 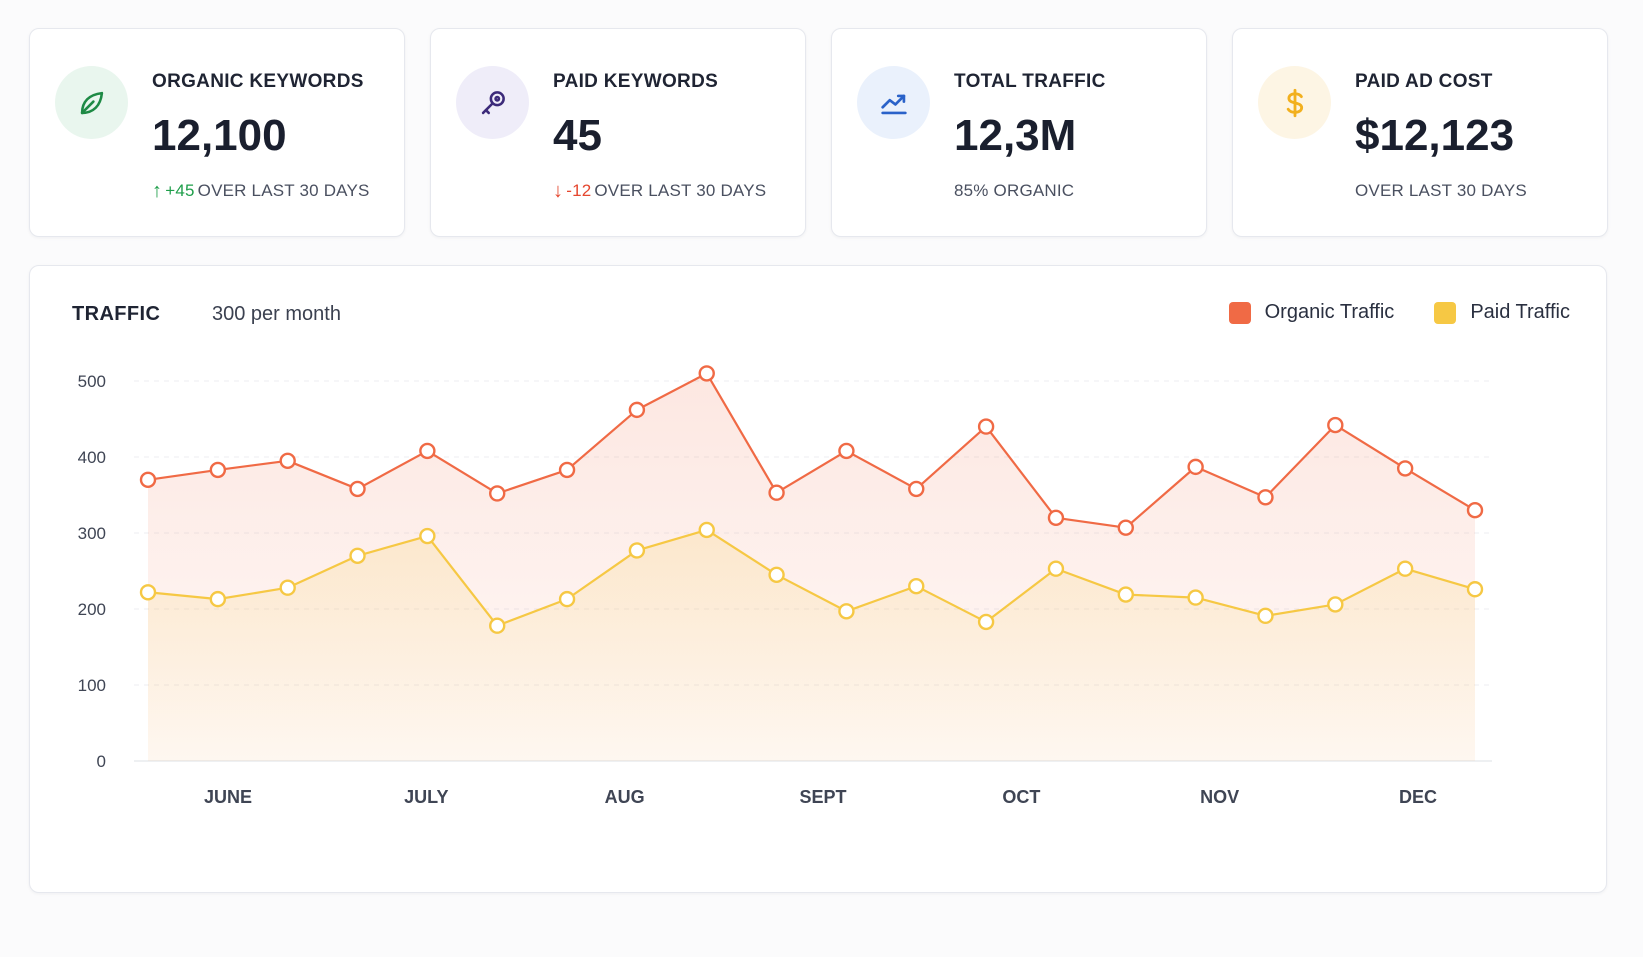 What do you see at coordinates (258, 81) in the screenshot?
I see `kpi-label: ORGANIC KEYWORDS` at bounding box center [258, 81].